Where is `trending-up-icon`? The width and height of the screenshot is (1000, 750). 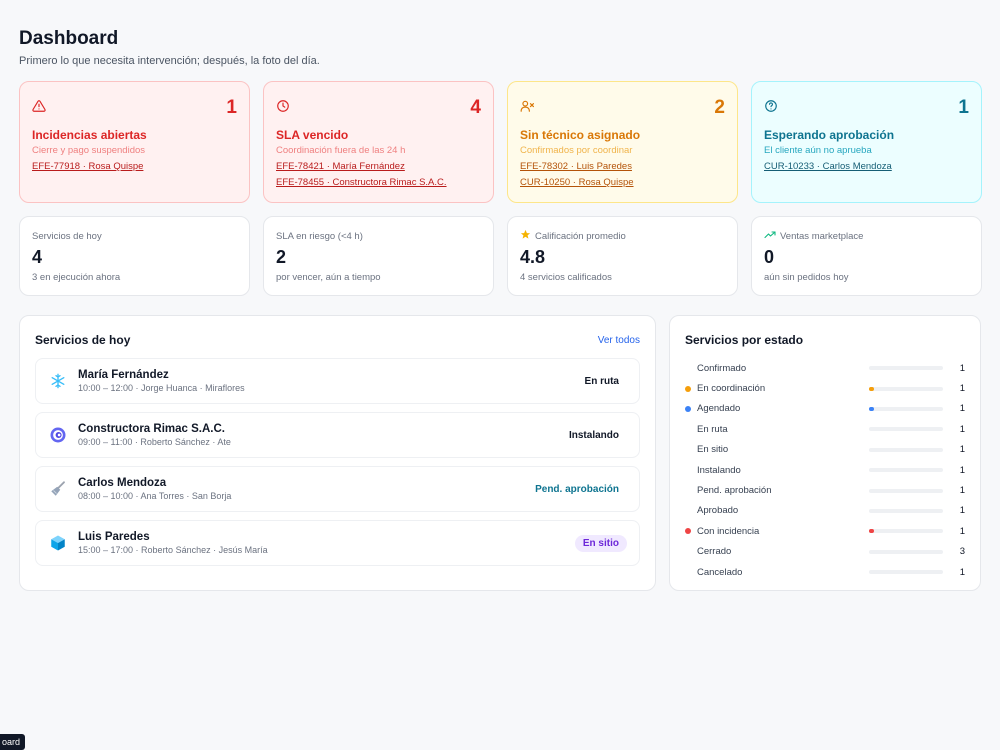 trending-up-icon is located at coordinates (770, 236).